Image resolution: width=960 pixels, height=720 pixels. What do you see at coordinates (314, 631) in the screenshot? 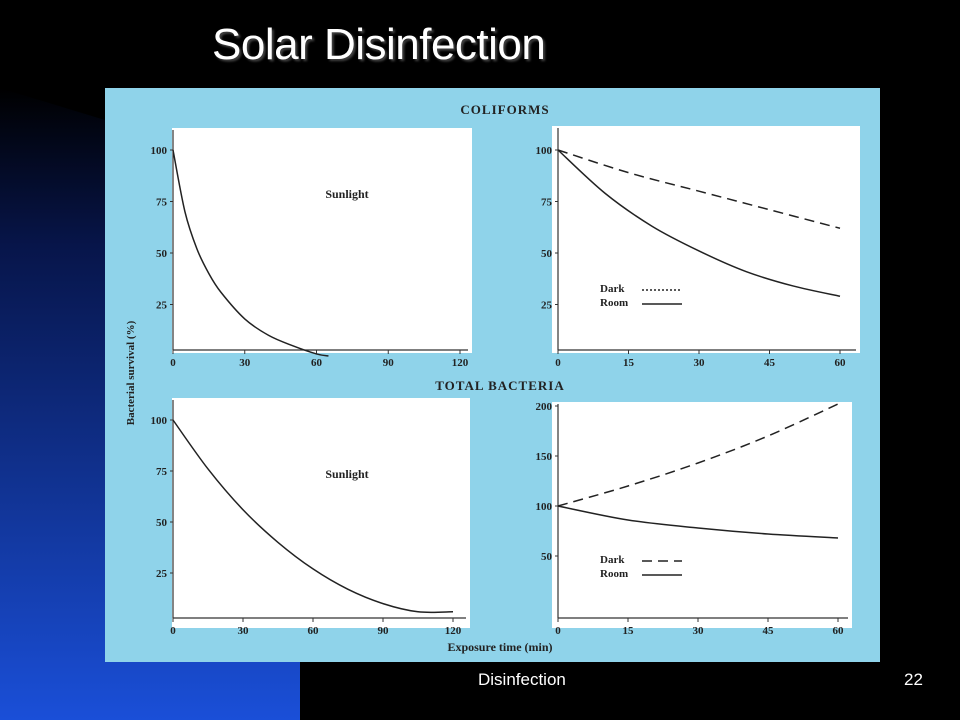
I see `total-bacteria-sunlight-x-tick-label: 60` at bounding box center [314, 631].